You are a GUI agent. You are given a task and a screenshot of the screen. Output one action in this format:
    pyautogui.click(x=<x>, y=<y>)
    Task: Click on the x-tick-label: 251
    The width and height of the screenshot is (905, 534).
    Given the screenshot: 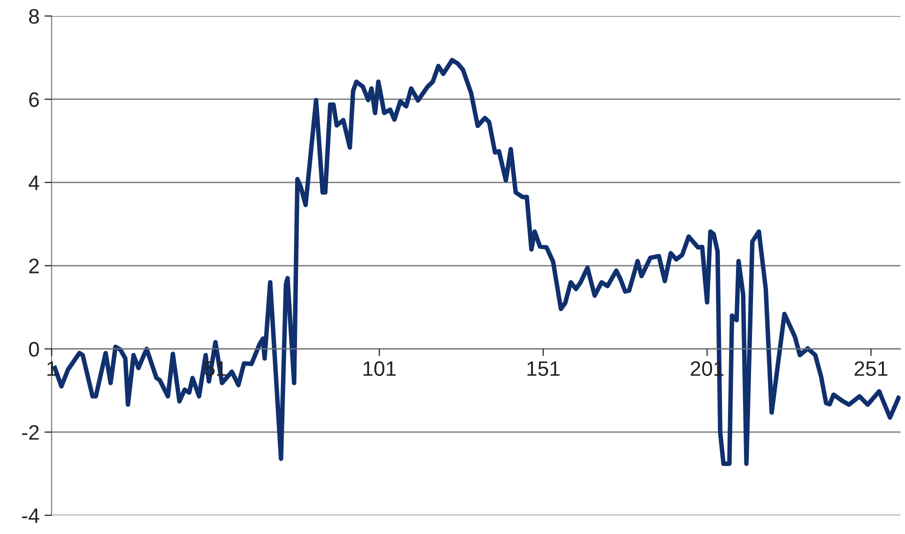 What is the action you would take?
    pyautogui.click(x=871, y=368)
    